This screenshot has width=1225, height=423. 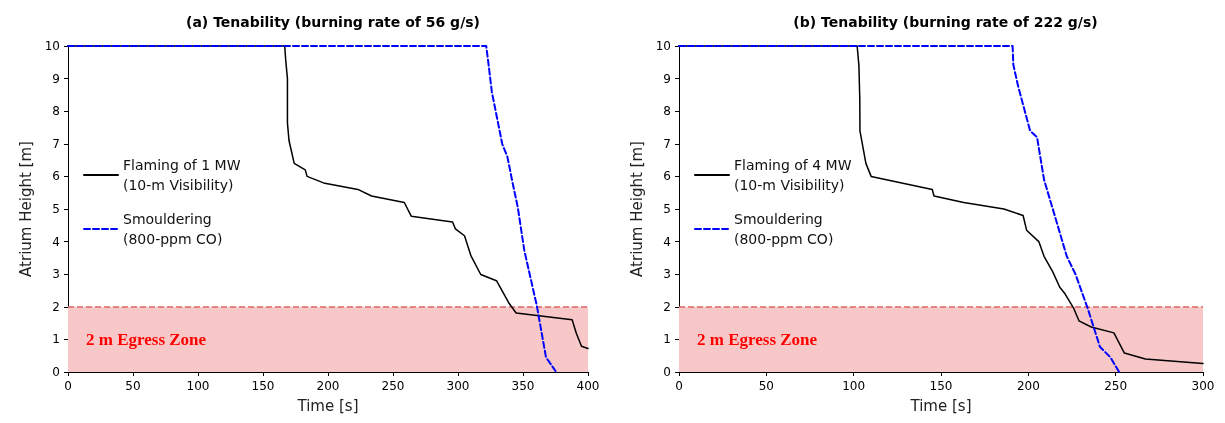 What do you see at coordinates (523, 386) in the screenshot?
I see `x-tick-label: 350` at bounding box center [523, 386].